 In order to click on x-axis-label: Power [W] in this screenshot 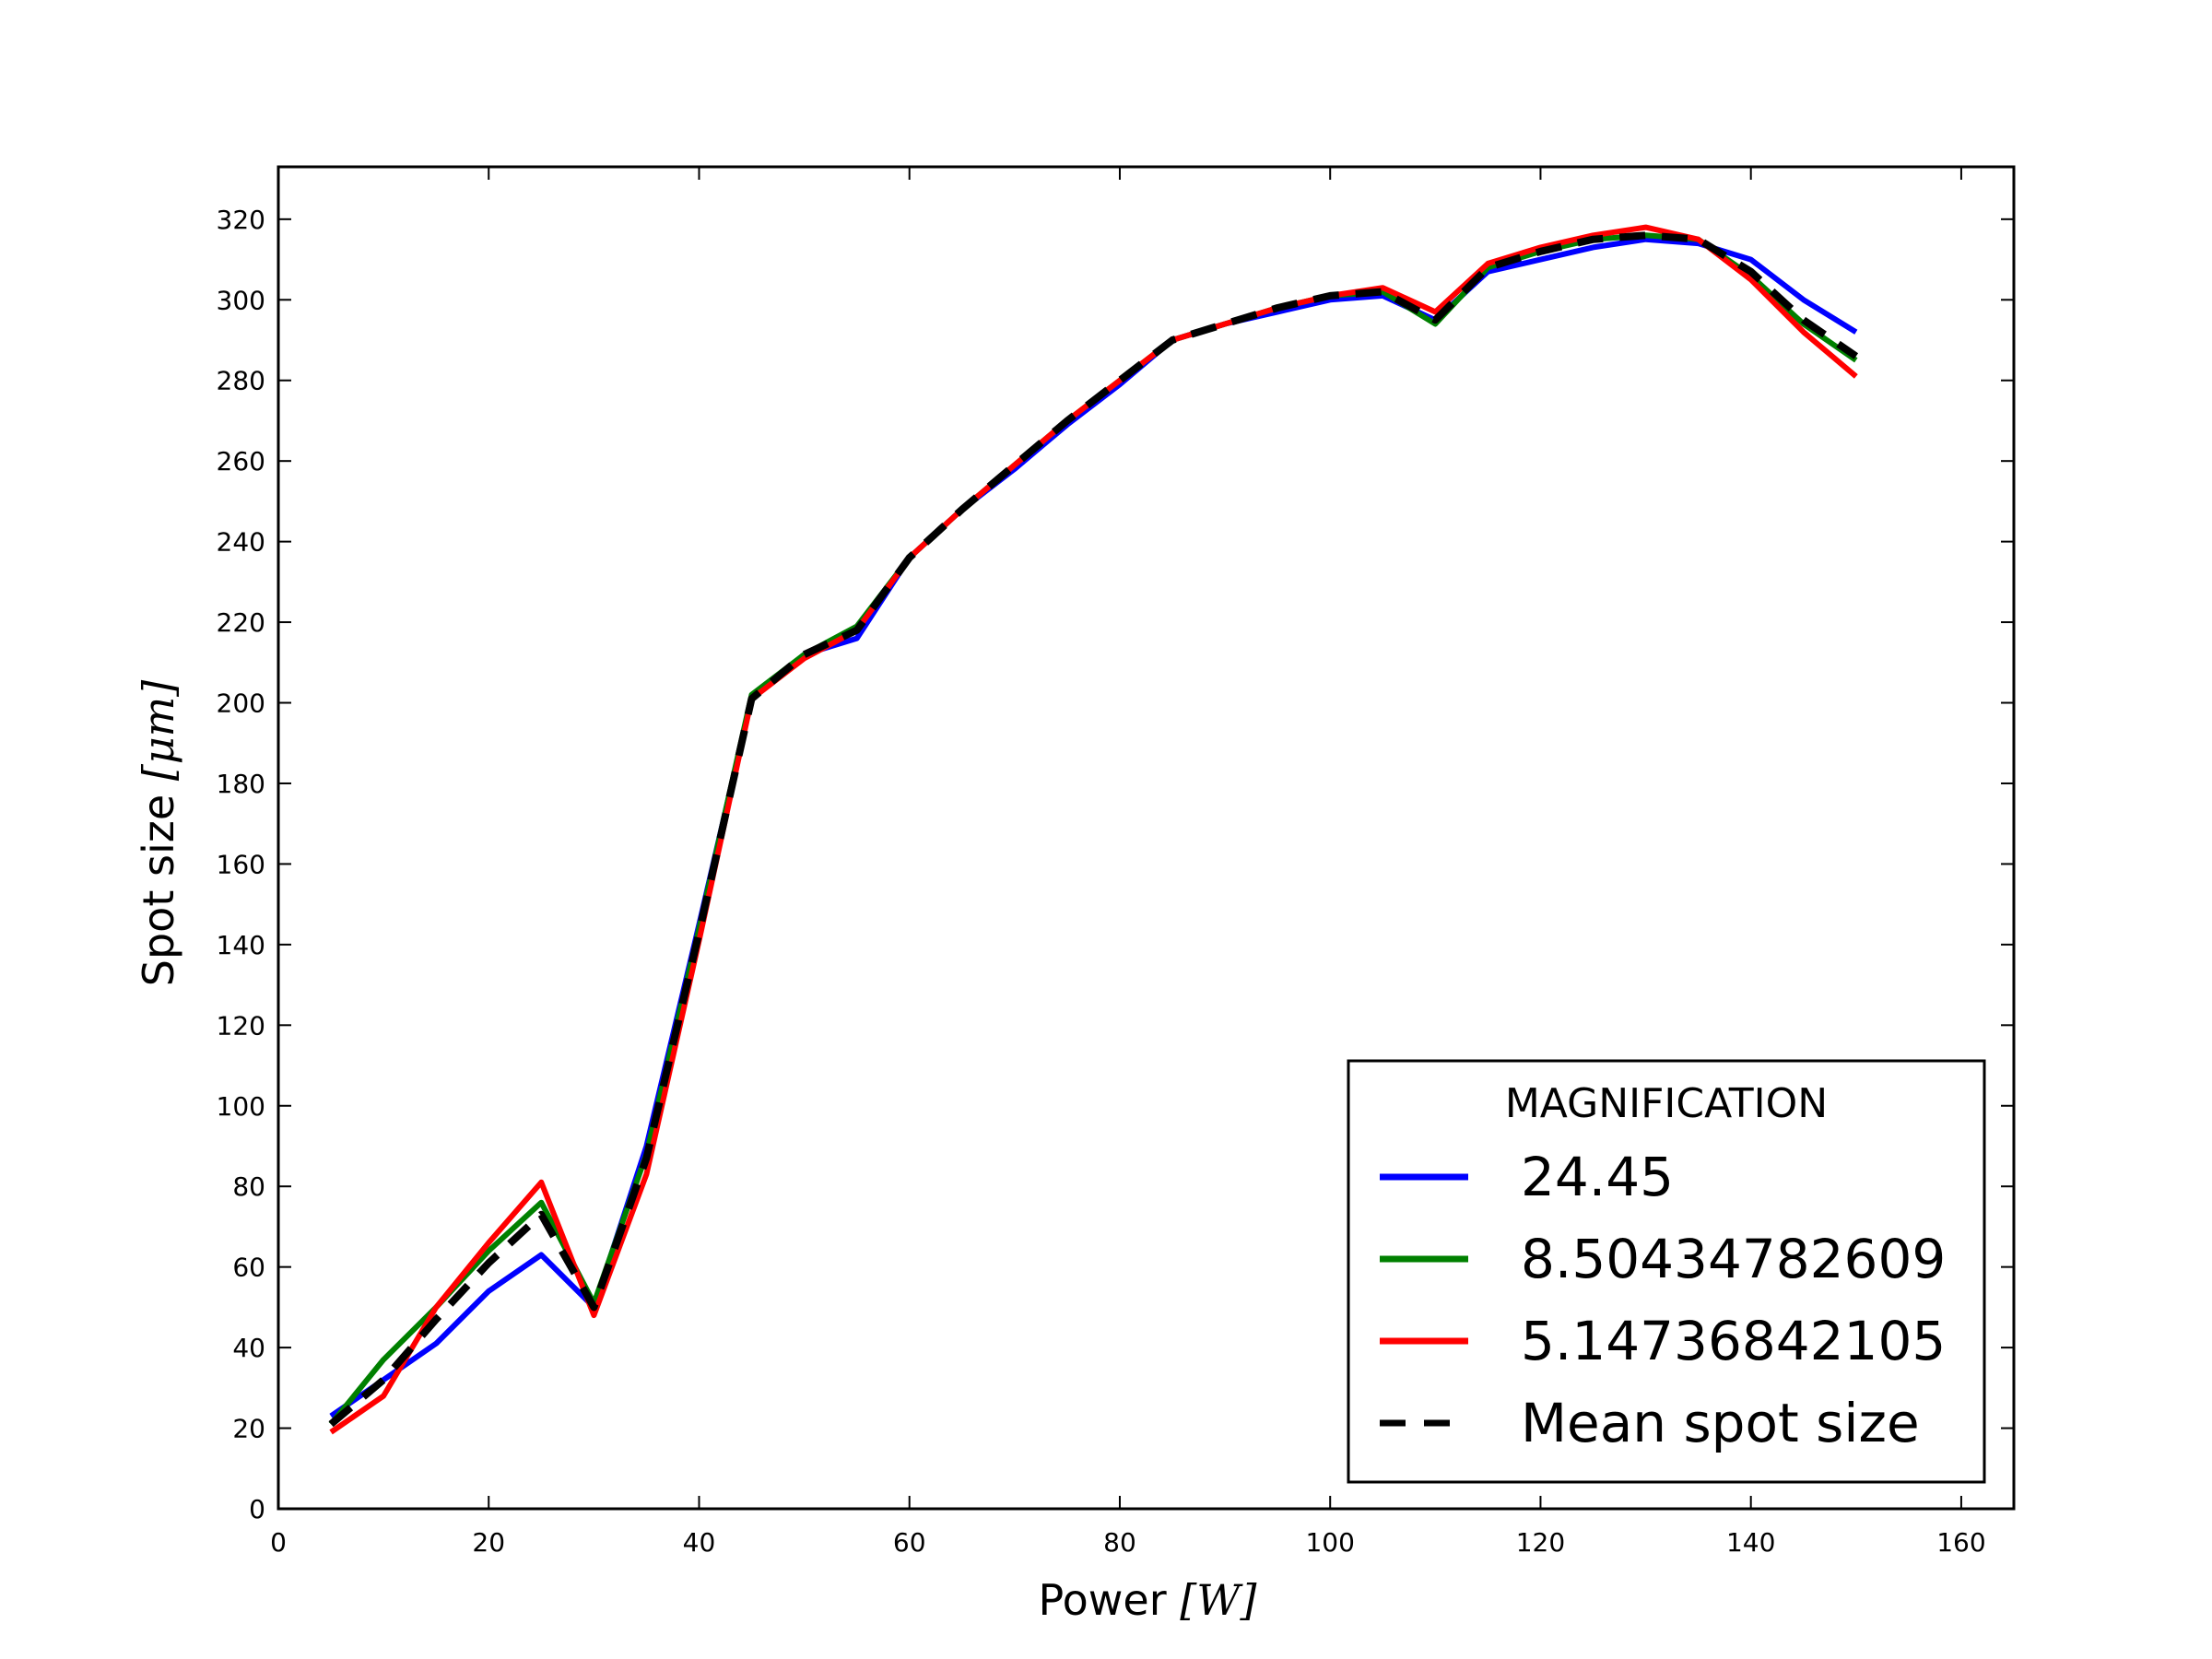, I will do `click(1148, 1600)`.